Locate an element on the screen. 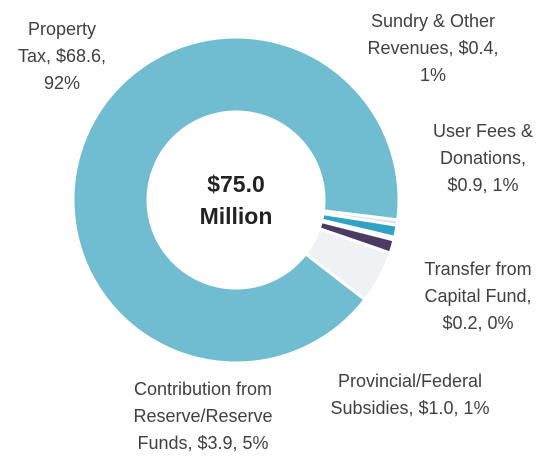 The height and width of the screenshot is (462, 559). slice-label: Sundry & Other Revenues, $0.4, 1% is located at coordinates (433, 48).